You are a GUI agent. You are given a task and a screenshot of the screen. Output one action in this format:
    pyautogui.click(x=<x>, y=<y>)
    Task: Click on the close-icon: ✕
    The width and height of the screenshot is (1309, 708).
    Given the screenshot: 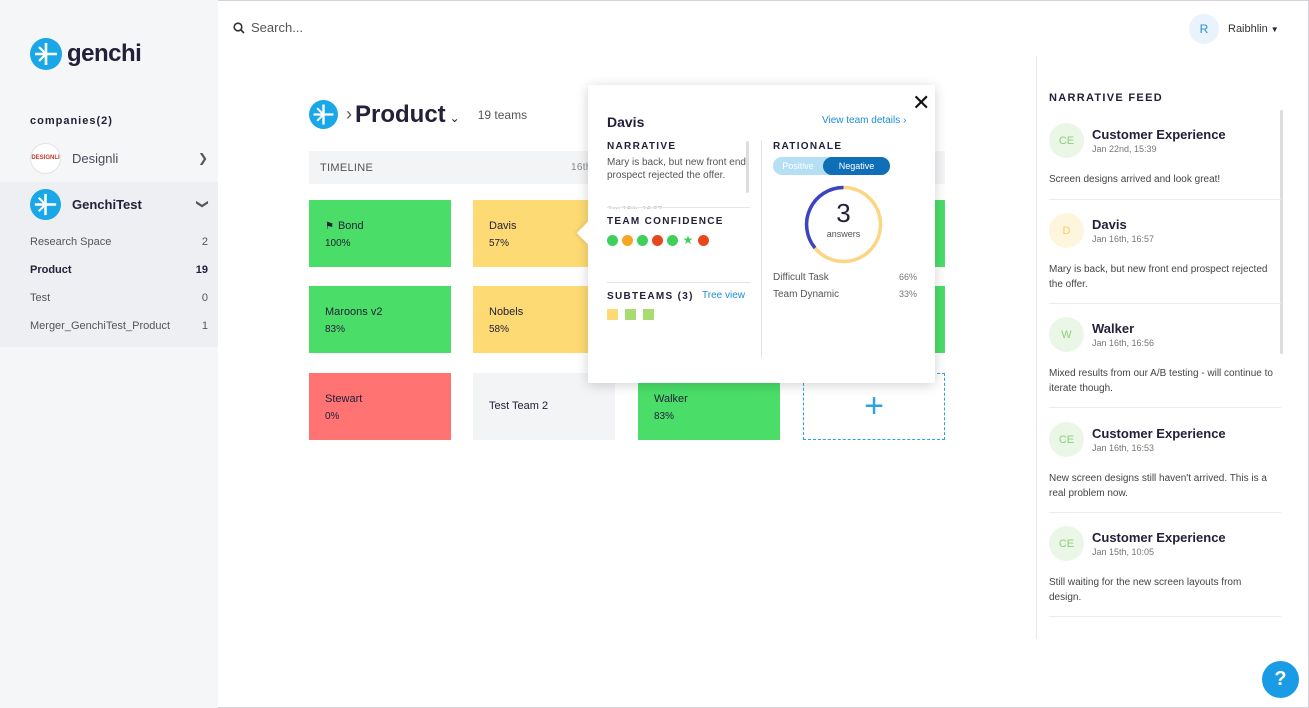 What is the action you would take?
    pyautogui.click(x=921, y=102)
    